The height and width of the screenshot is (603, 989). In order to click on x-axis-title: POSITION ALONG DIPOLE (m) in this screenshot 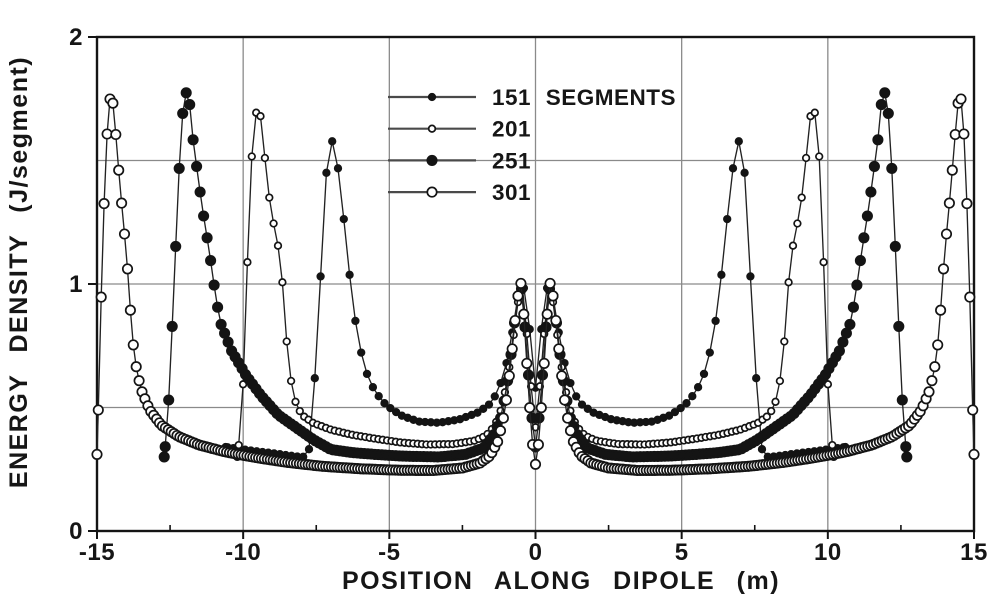, I will do `click(561, 581)`.